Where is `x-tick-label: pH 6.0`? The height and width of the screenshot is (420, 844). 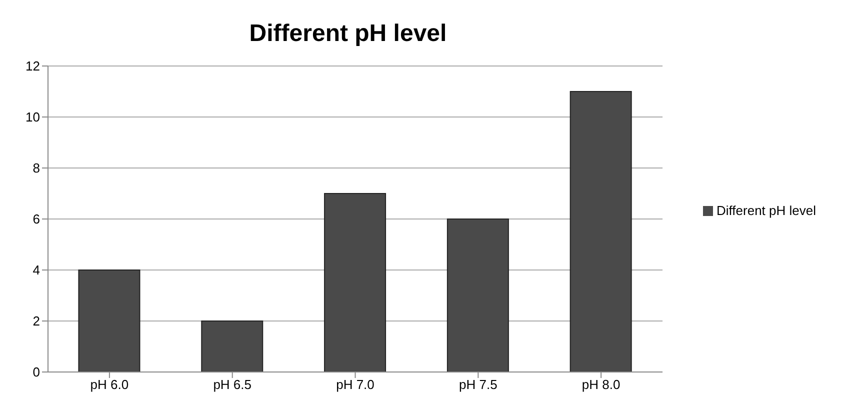 x-tick-label: pH 6.0 is located at coordinates (109, 384).